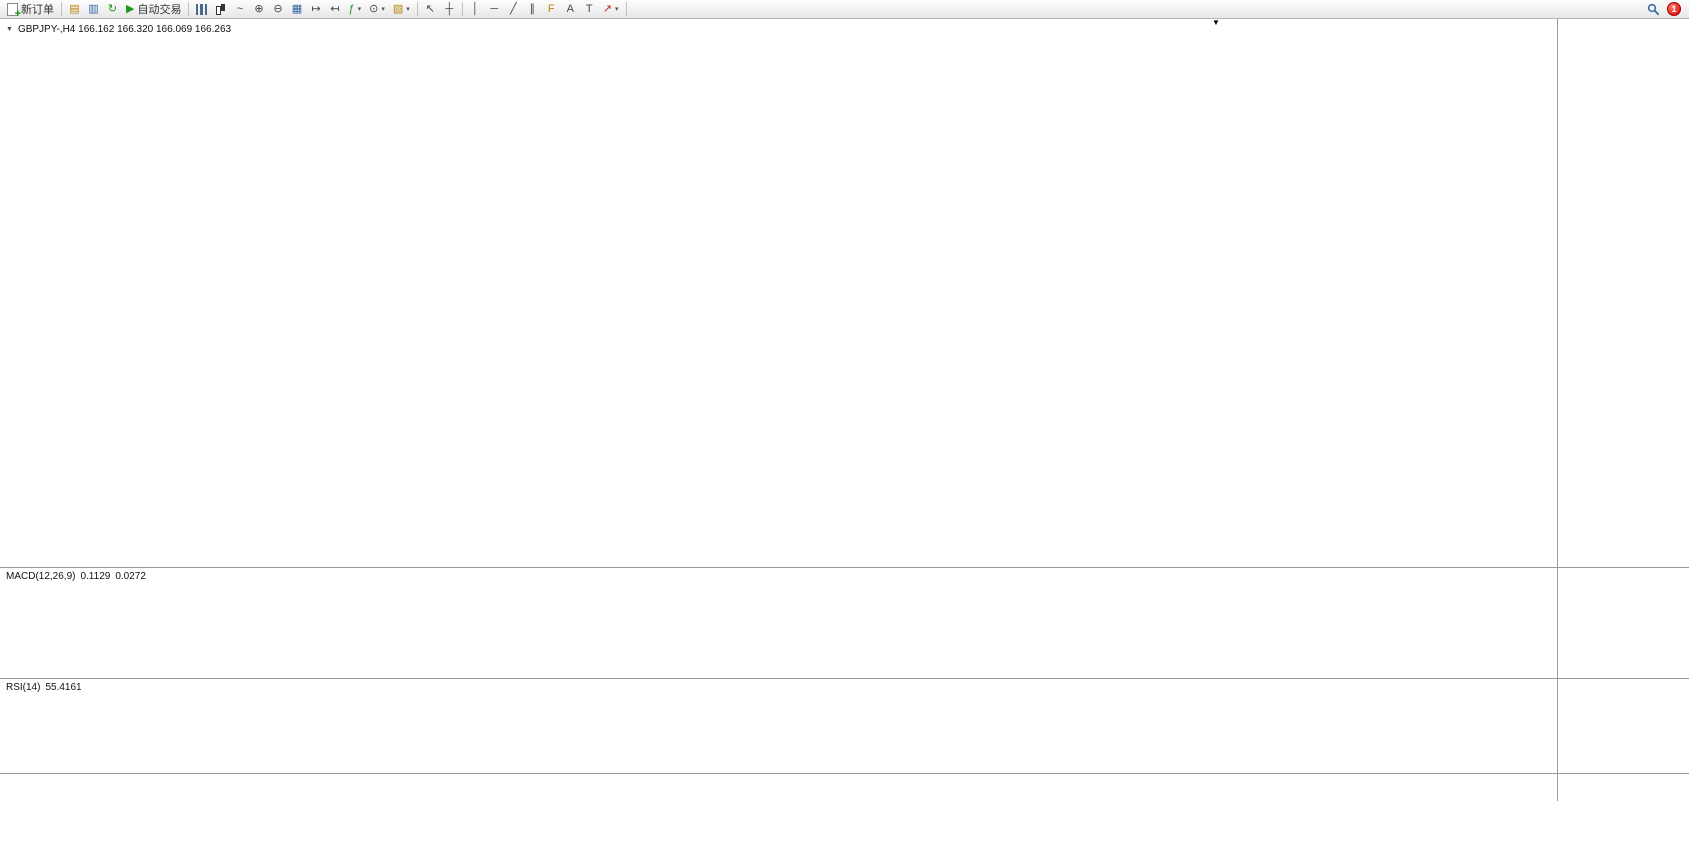  I want to click on auto-scroll-button: ↦, so click(315, 9).